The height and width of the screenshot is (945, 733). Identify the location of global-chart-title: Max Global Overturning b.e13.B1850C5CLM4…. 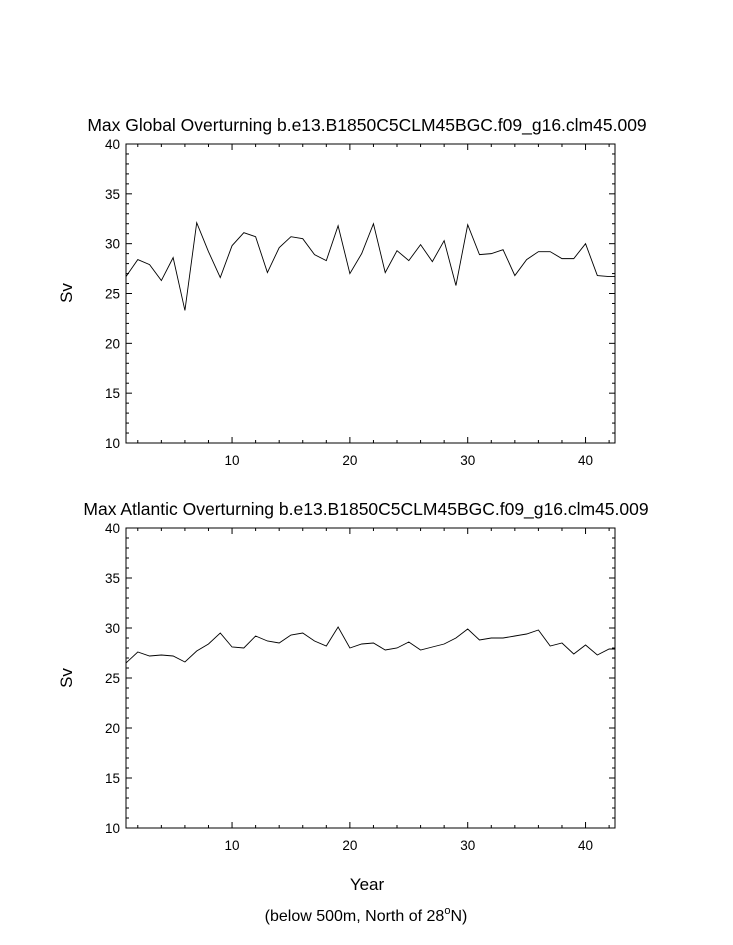
(366, 125).